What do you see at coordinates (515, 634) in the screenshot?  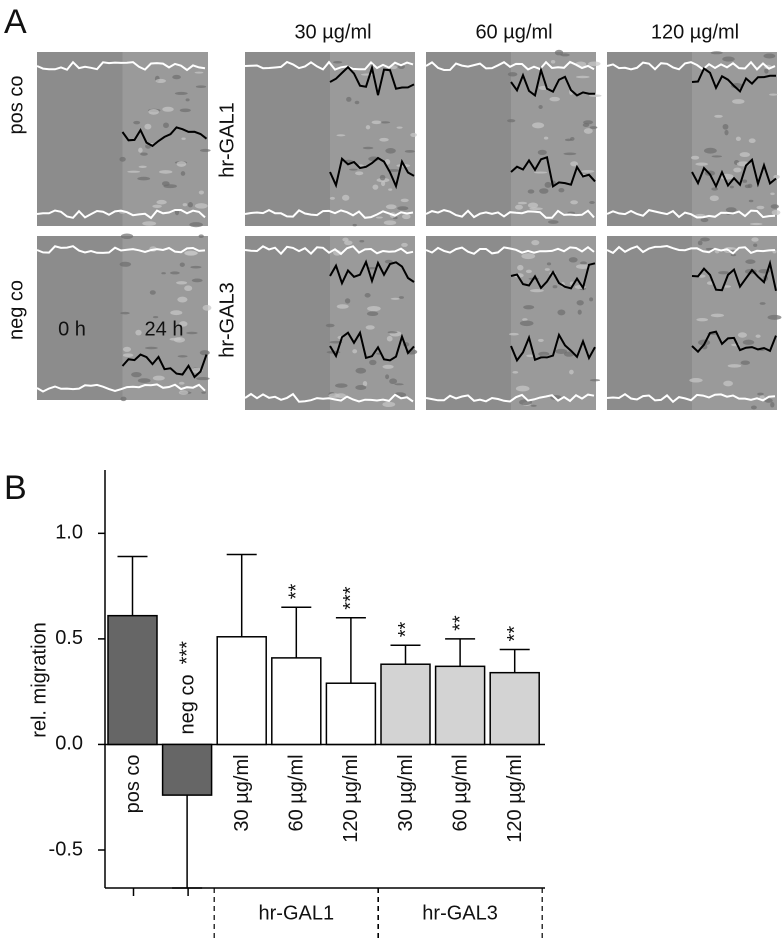 I see `significance: **` at bounding box center [515, 634].